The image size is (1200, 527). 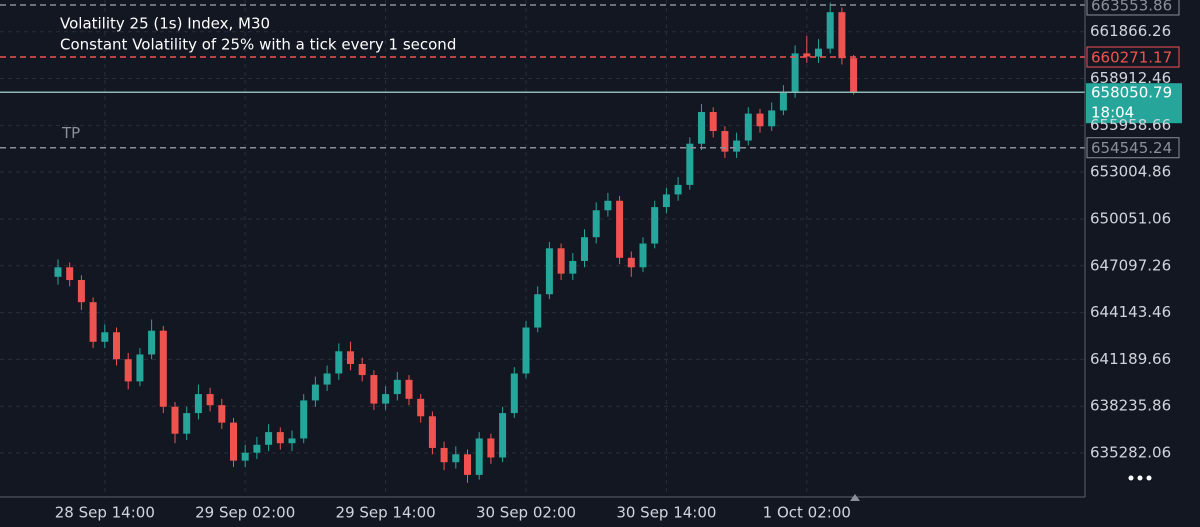 I want to click on level-label: 660271.17, so click(x=1131, y=58).